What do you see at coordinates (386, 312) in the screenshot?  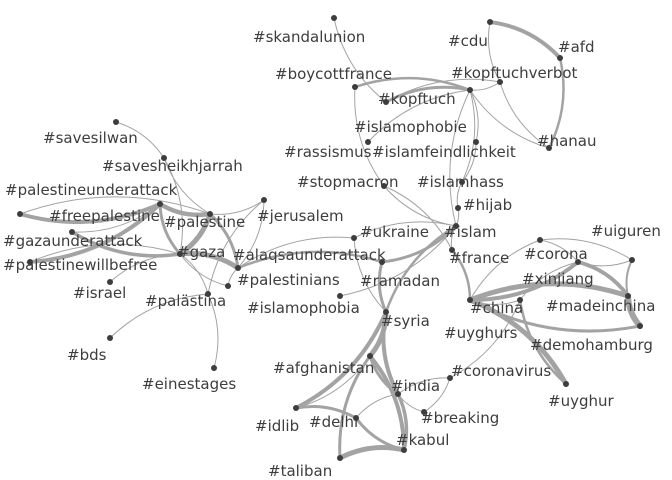 I see `node-syria` at bounding box center [386, 312].